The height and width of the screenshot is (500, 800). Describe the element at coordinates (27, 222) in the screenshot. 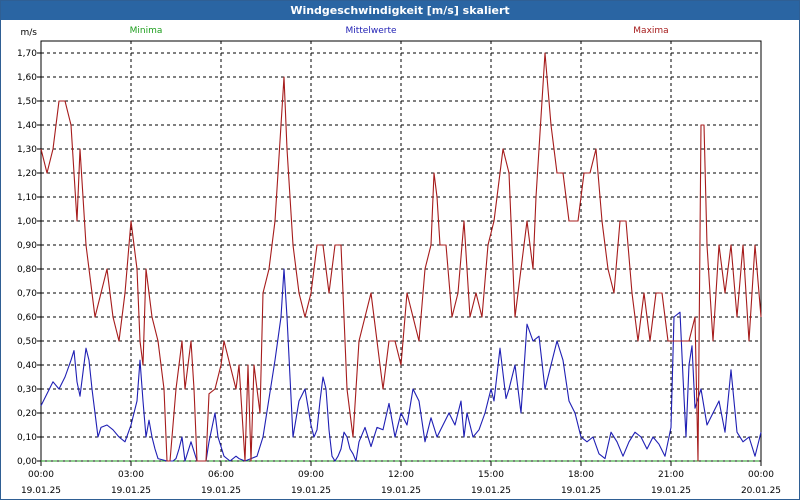

I see `y-tick-label: 1,00` at that location.